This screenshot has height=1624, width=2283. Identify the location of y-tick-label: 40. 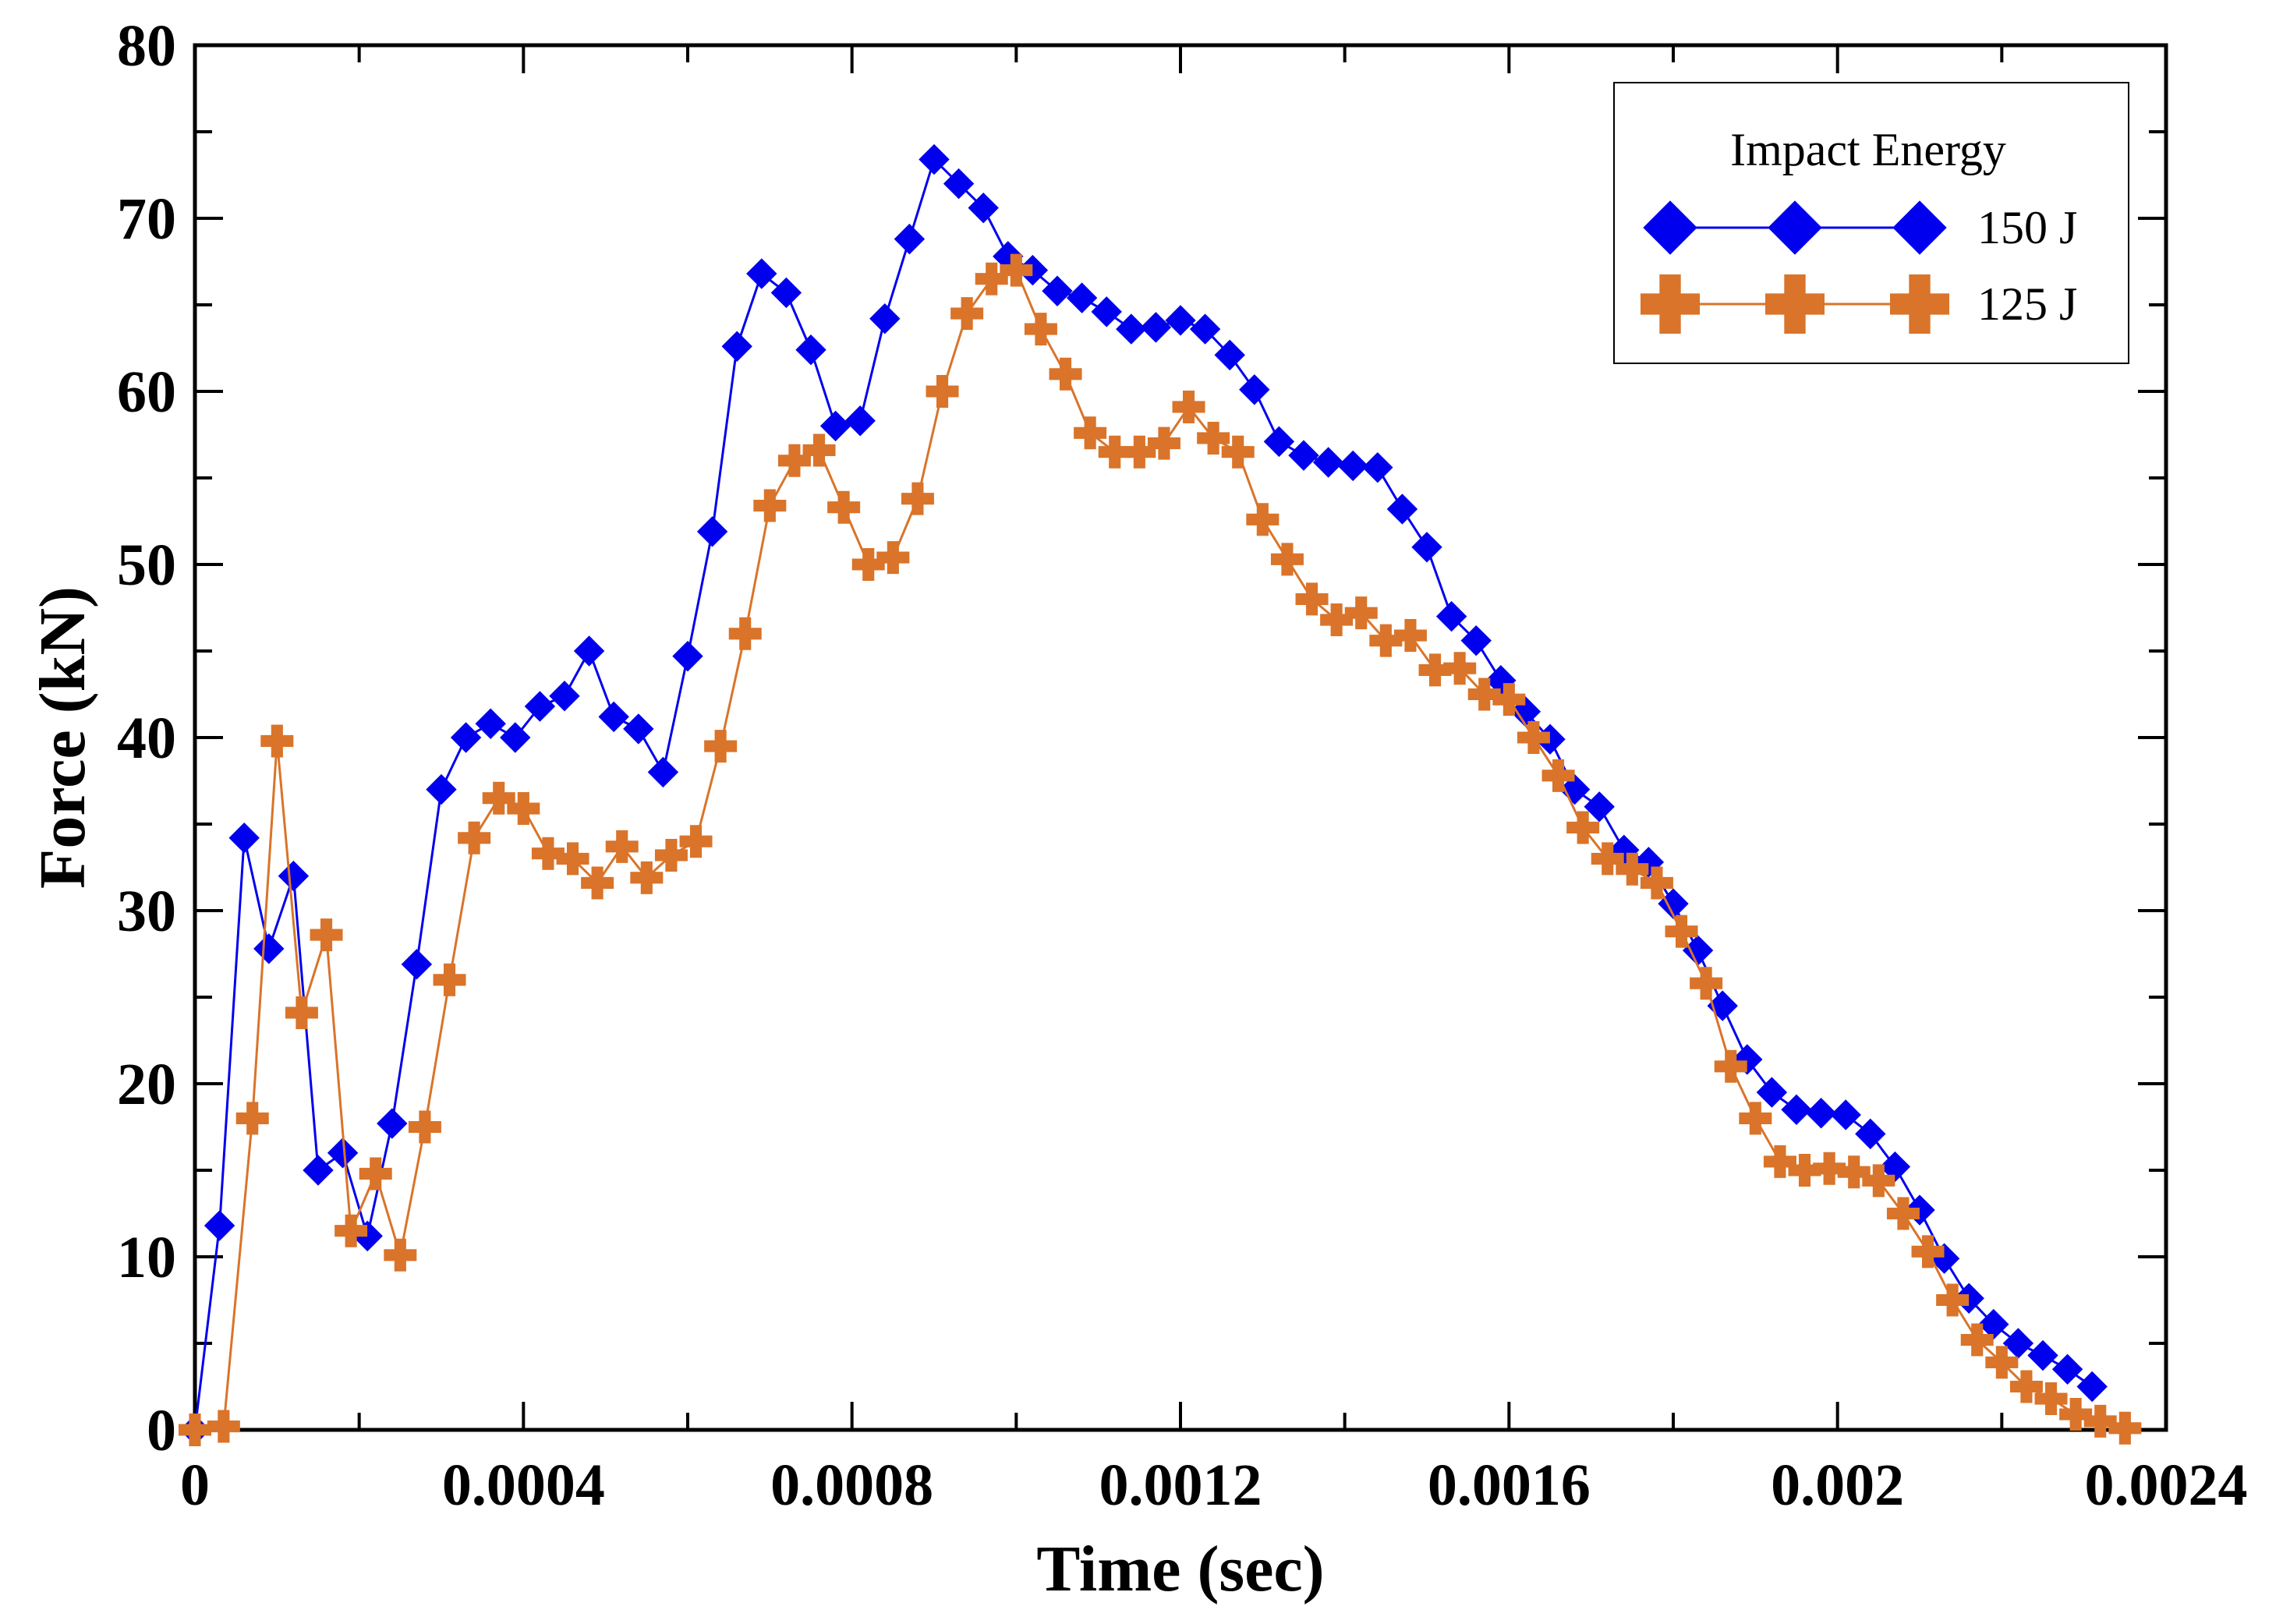
(146, 738).